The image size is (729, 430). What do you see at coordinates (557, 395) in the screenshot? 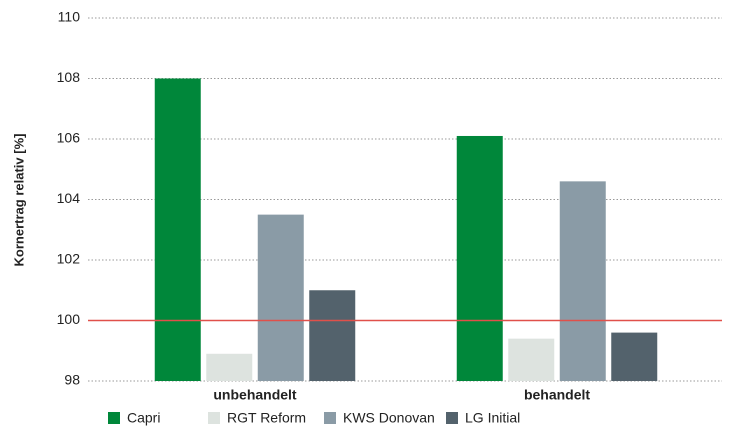
I see `x-tick-label: behandelt` at bounding box center [557, 395].